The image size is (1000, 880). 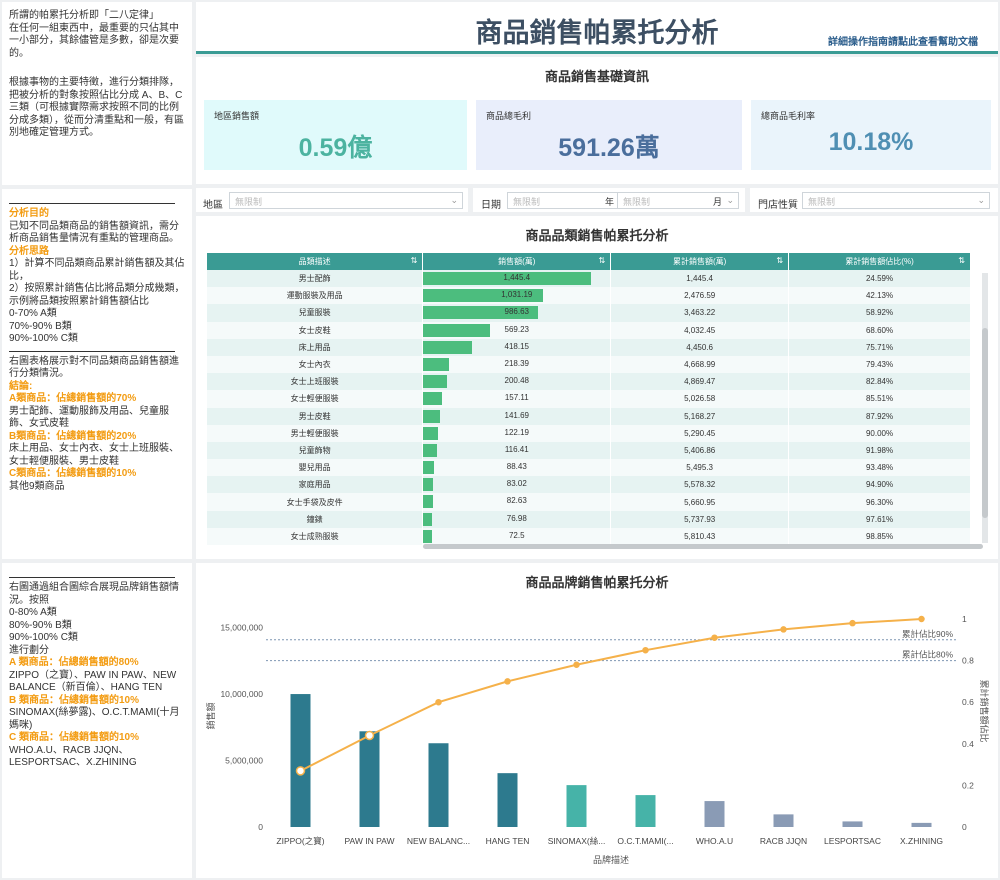 I want to click on cell-category: 兒童飾物, so click(x=315, y=450).